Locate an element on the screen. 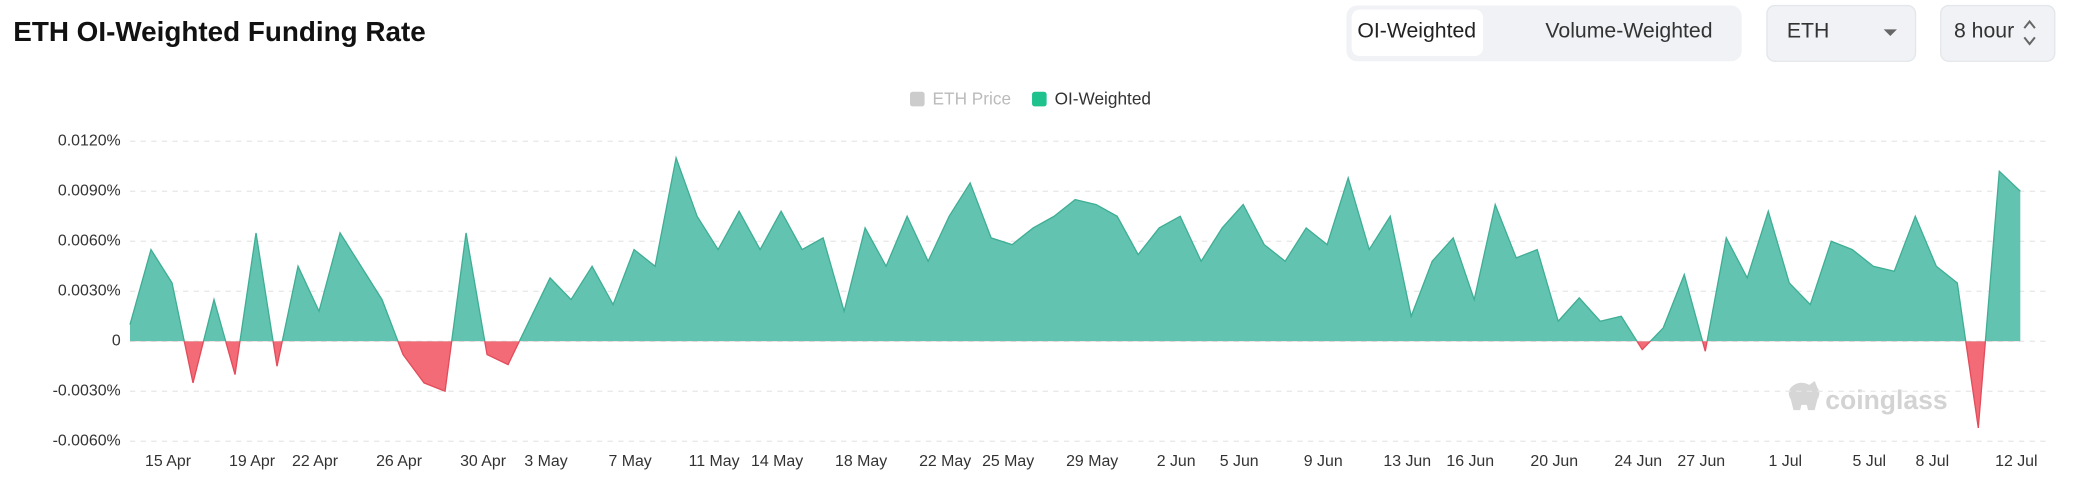  tab: OI-Weighted is located at coordinates (1416, 31).